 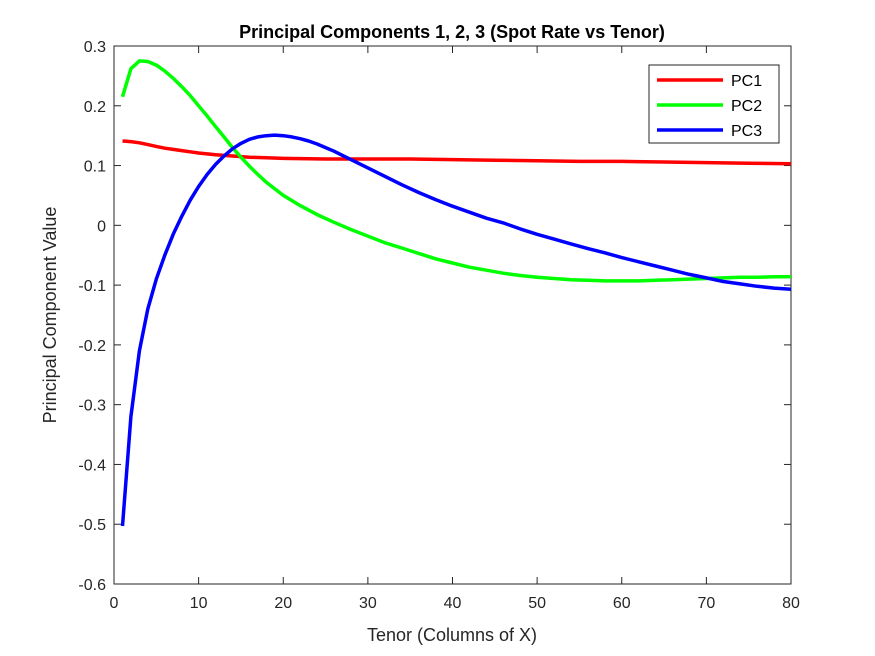 I want to click on y-tick-label: 0.3, so click(x=95, y=47).